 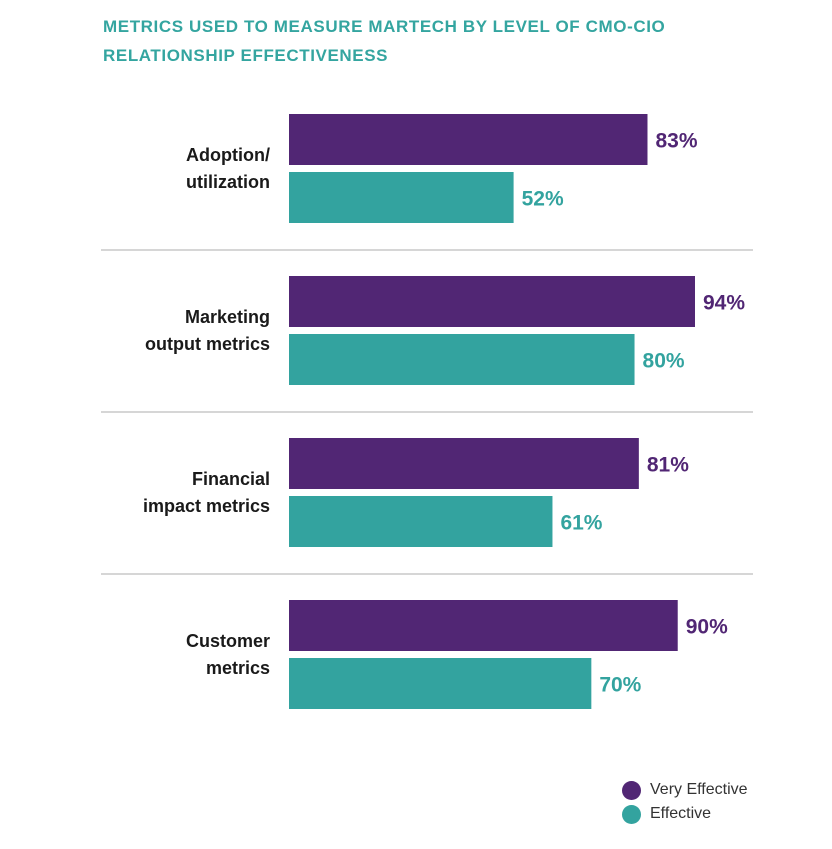 What do you see at coordinates (206, 506) in the screenshot?
I see `category-label: impact metrics` at bounding box center [206, 506].